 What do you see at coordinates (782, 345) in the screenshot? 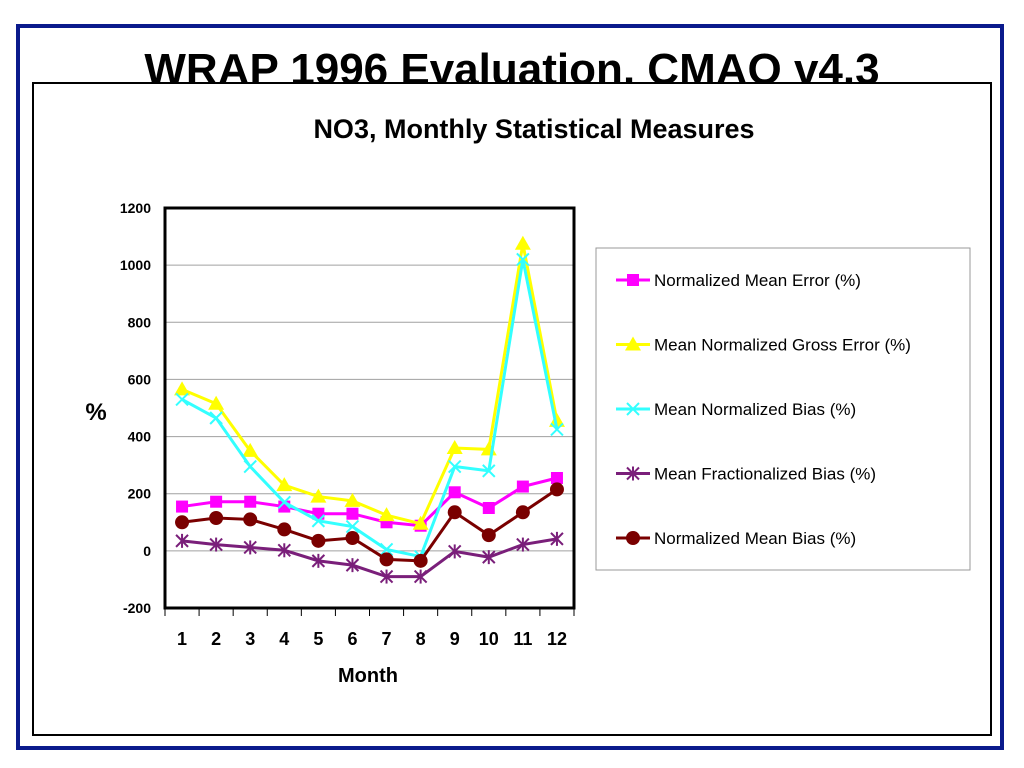
I see `legend-label: Mean Normalized Gross Error (%)` at bounding box center [782, 345].